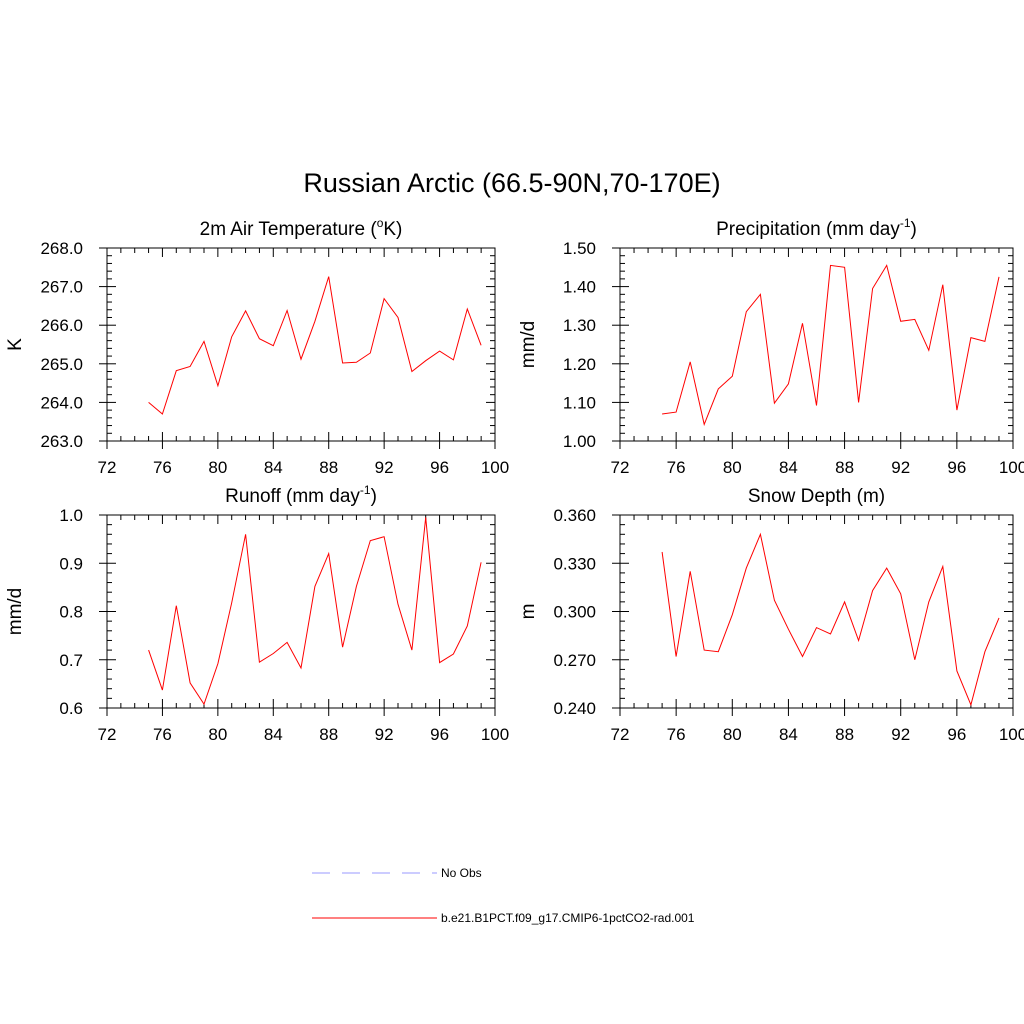  I want to click on panel-title: Runoff (mm day-1), so click(301, 495).